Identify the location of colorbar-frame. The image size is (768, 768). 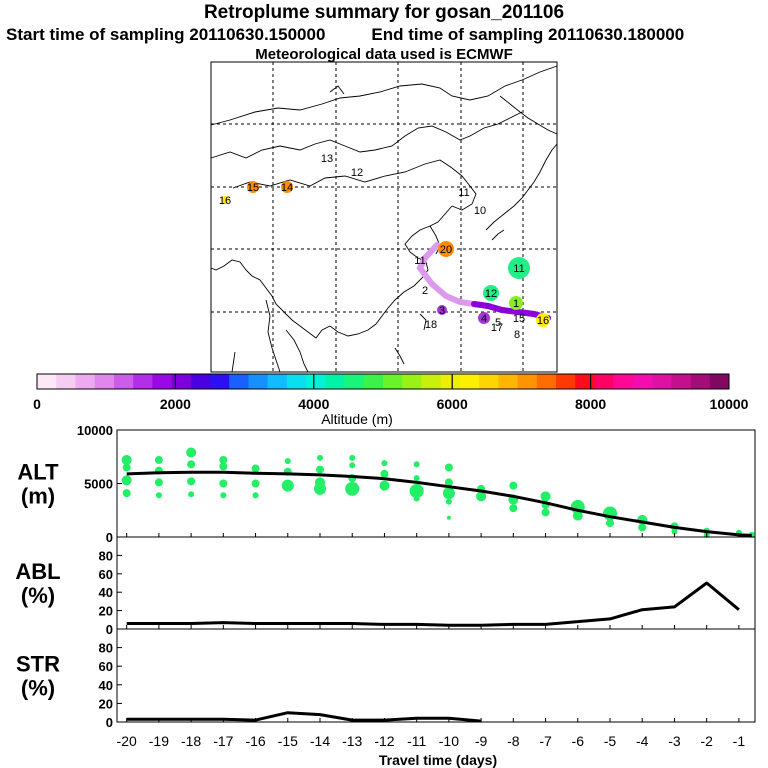
(383, 381).